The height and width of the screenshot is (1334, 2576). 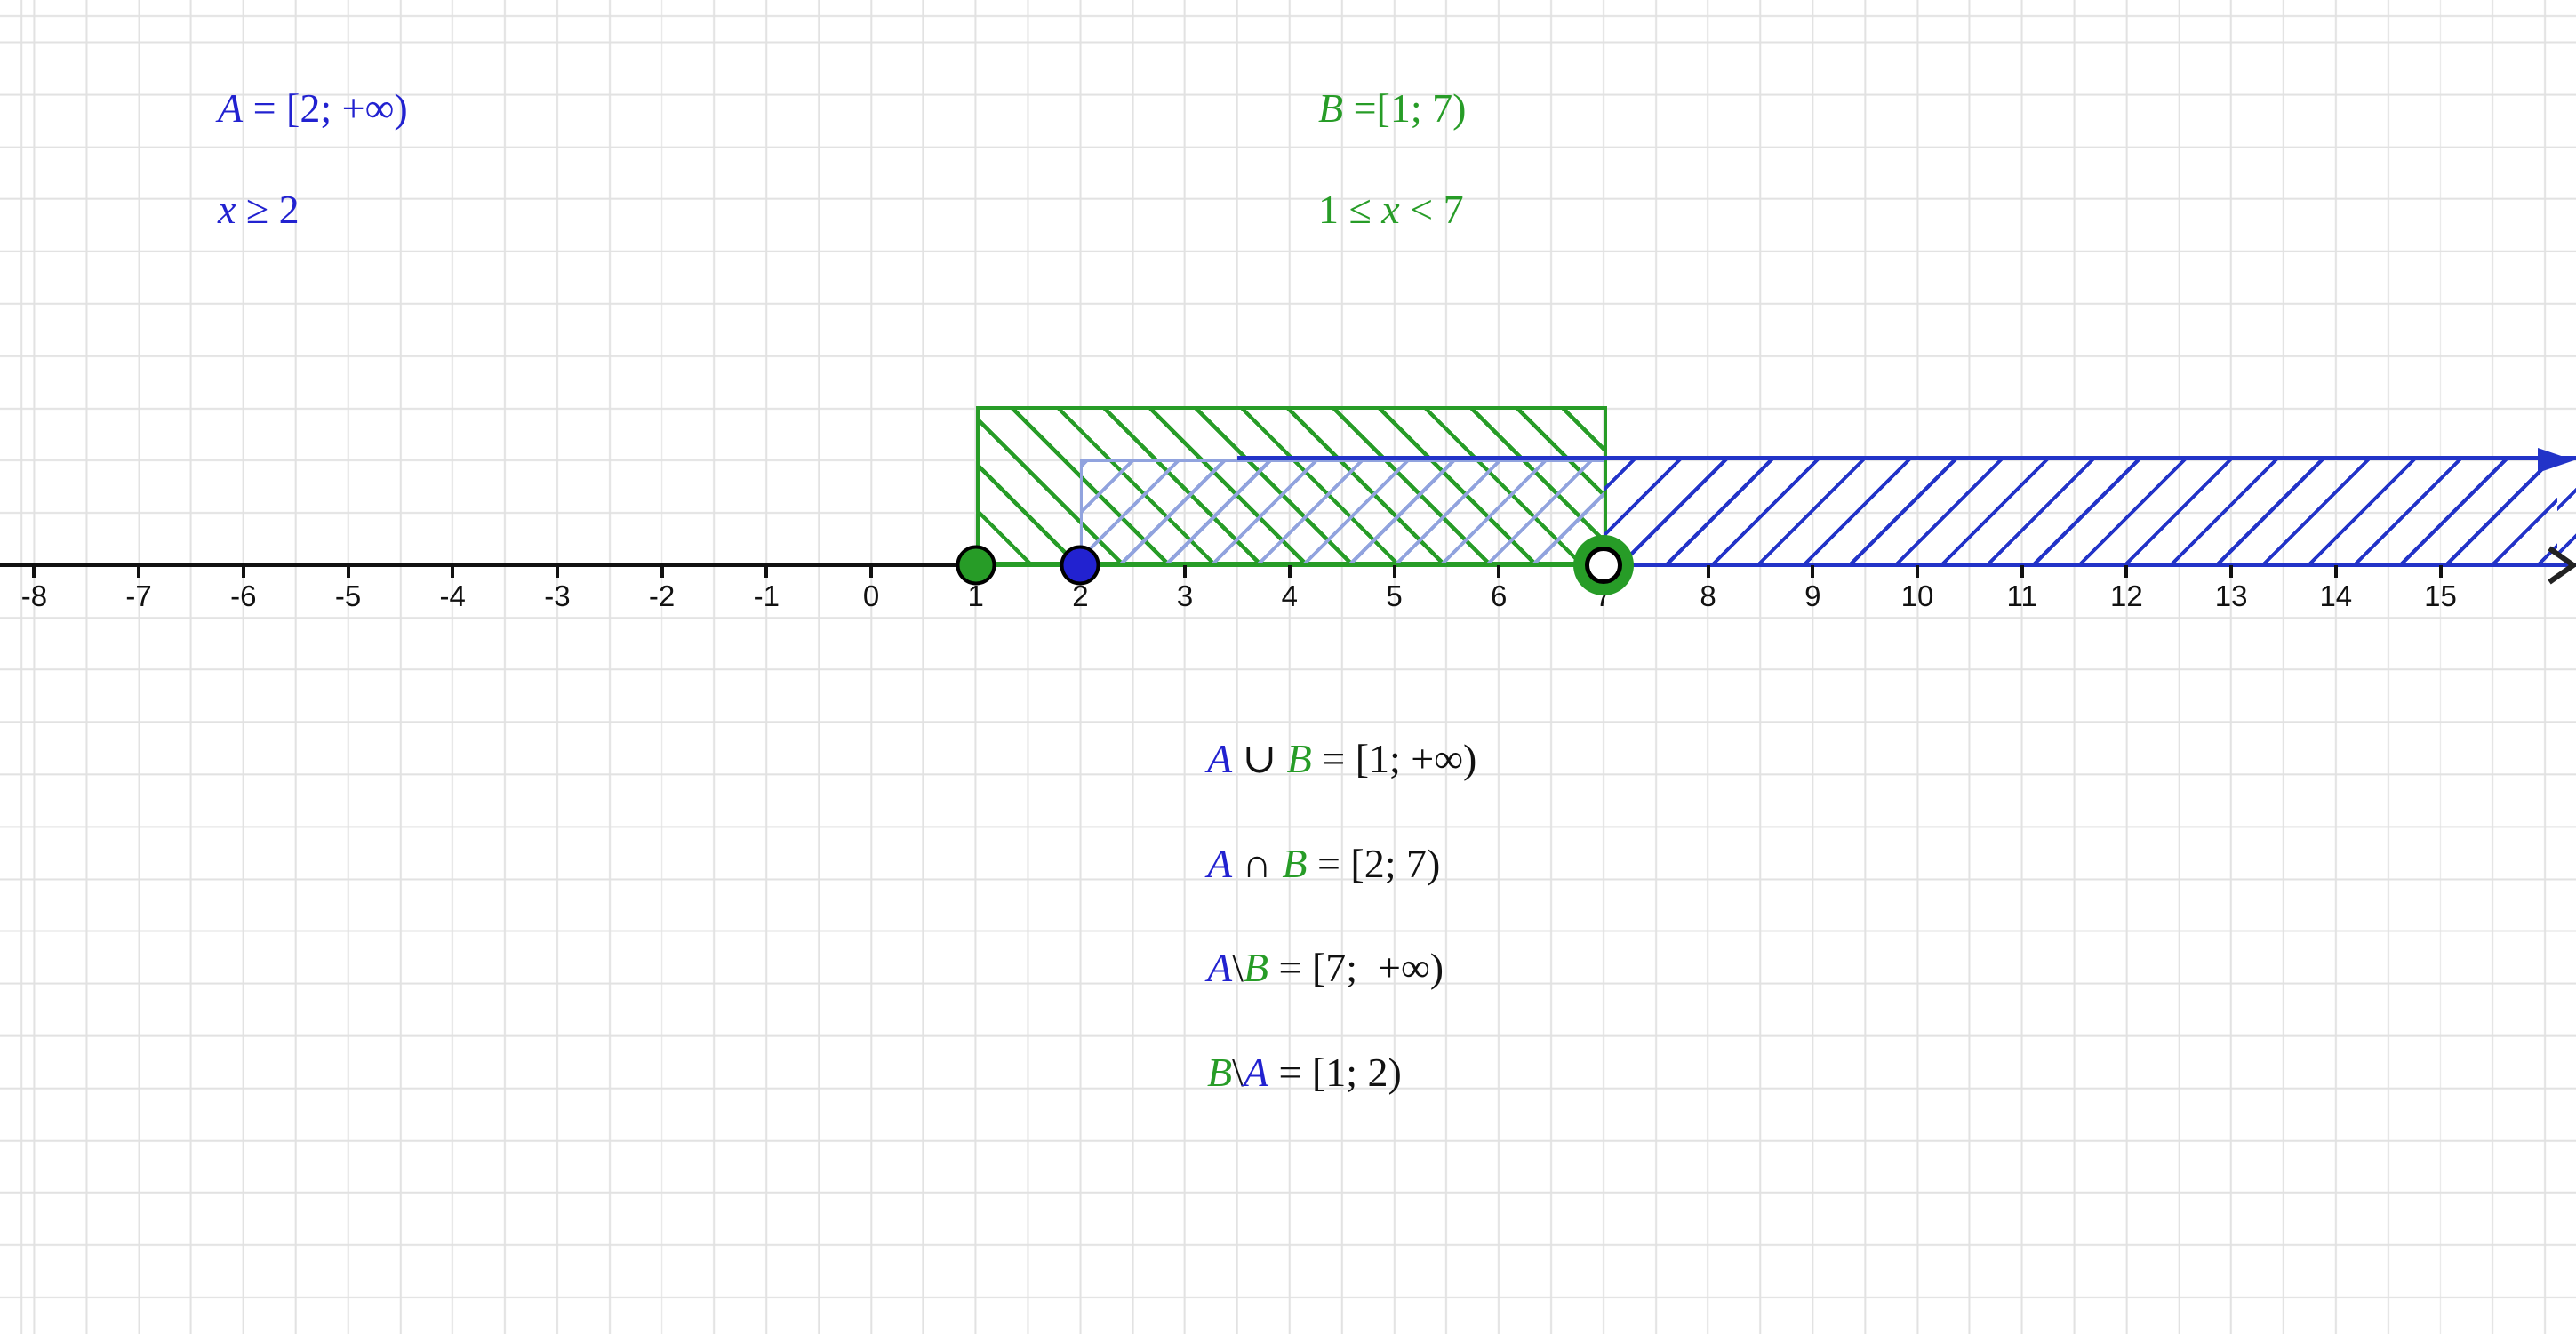 I want to click on formula-part: = [7; +∞), so click(x=1356, y=967).